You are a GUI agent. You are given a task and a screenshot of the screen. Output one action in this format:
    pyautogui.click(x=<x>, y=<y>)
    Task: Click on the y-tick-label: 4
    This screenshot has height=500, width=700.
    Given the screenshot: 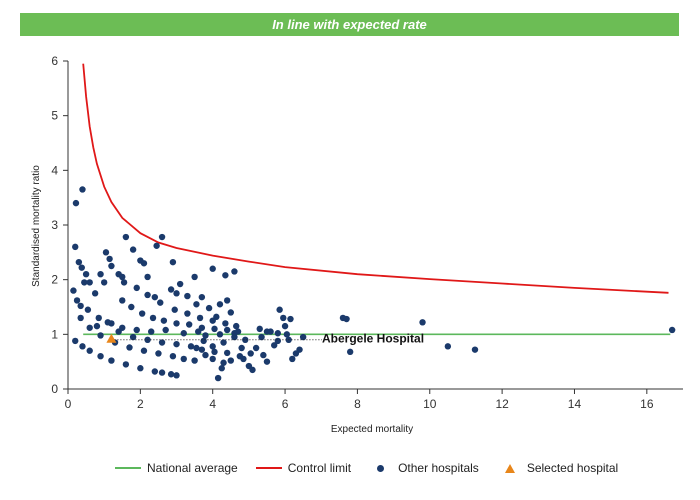 What is the action you would take?
    pyautogui.click(x=54, y=170)
    